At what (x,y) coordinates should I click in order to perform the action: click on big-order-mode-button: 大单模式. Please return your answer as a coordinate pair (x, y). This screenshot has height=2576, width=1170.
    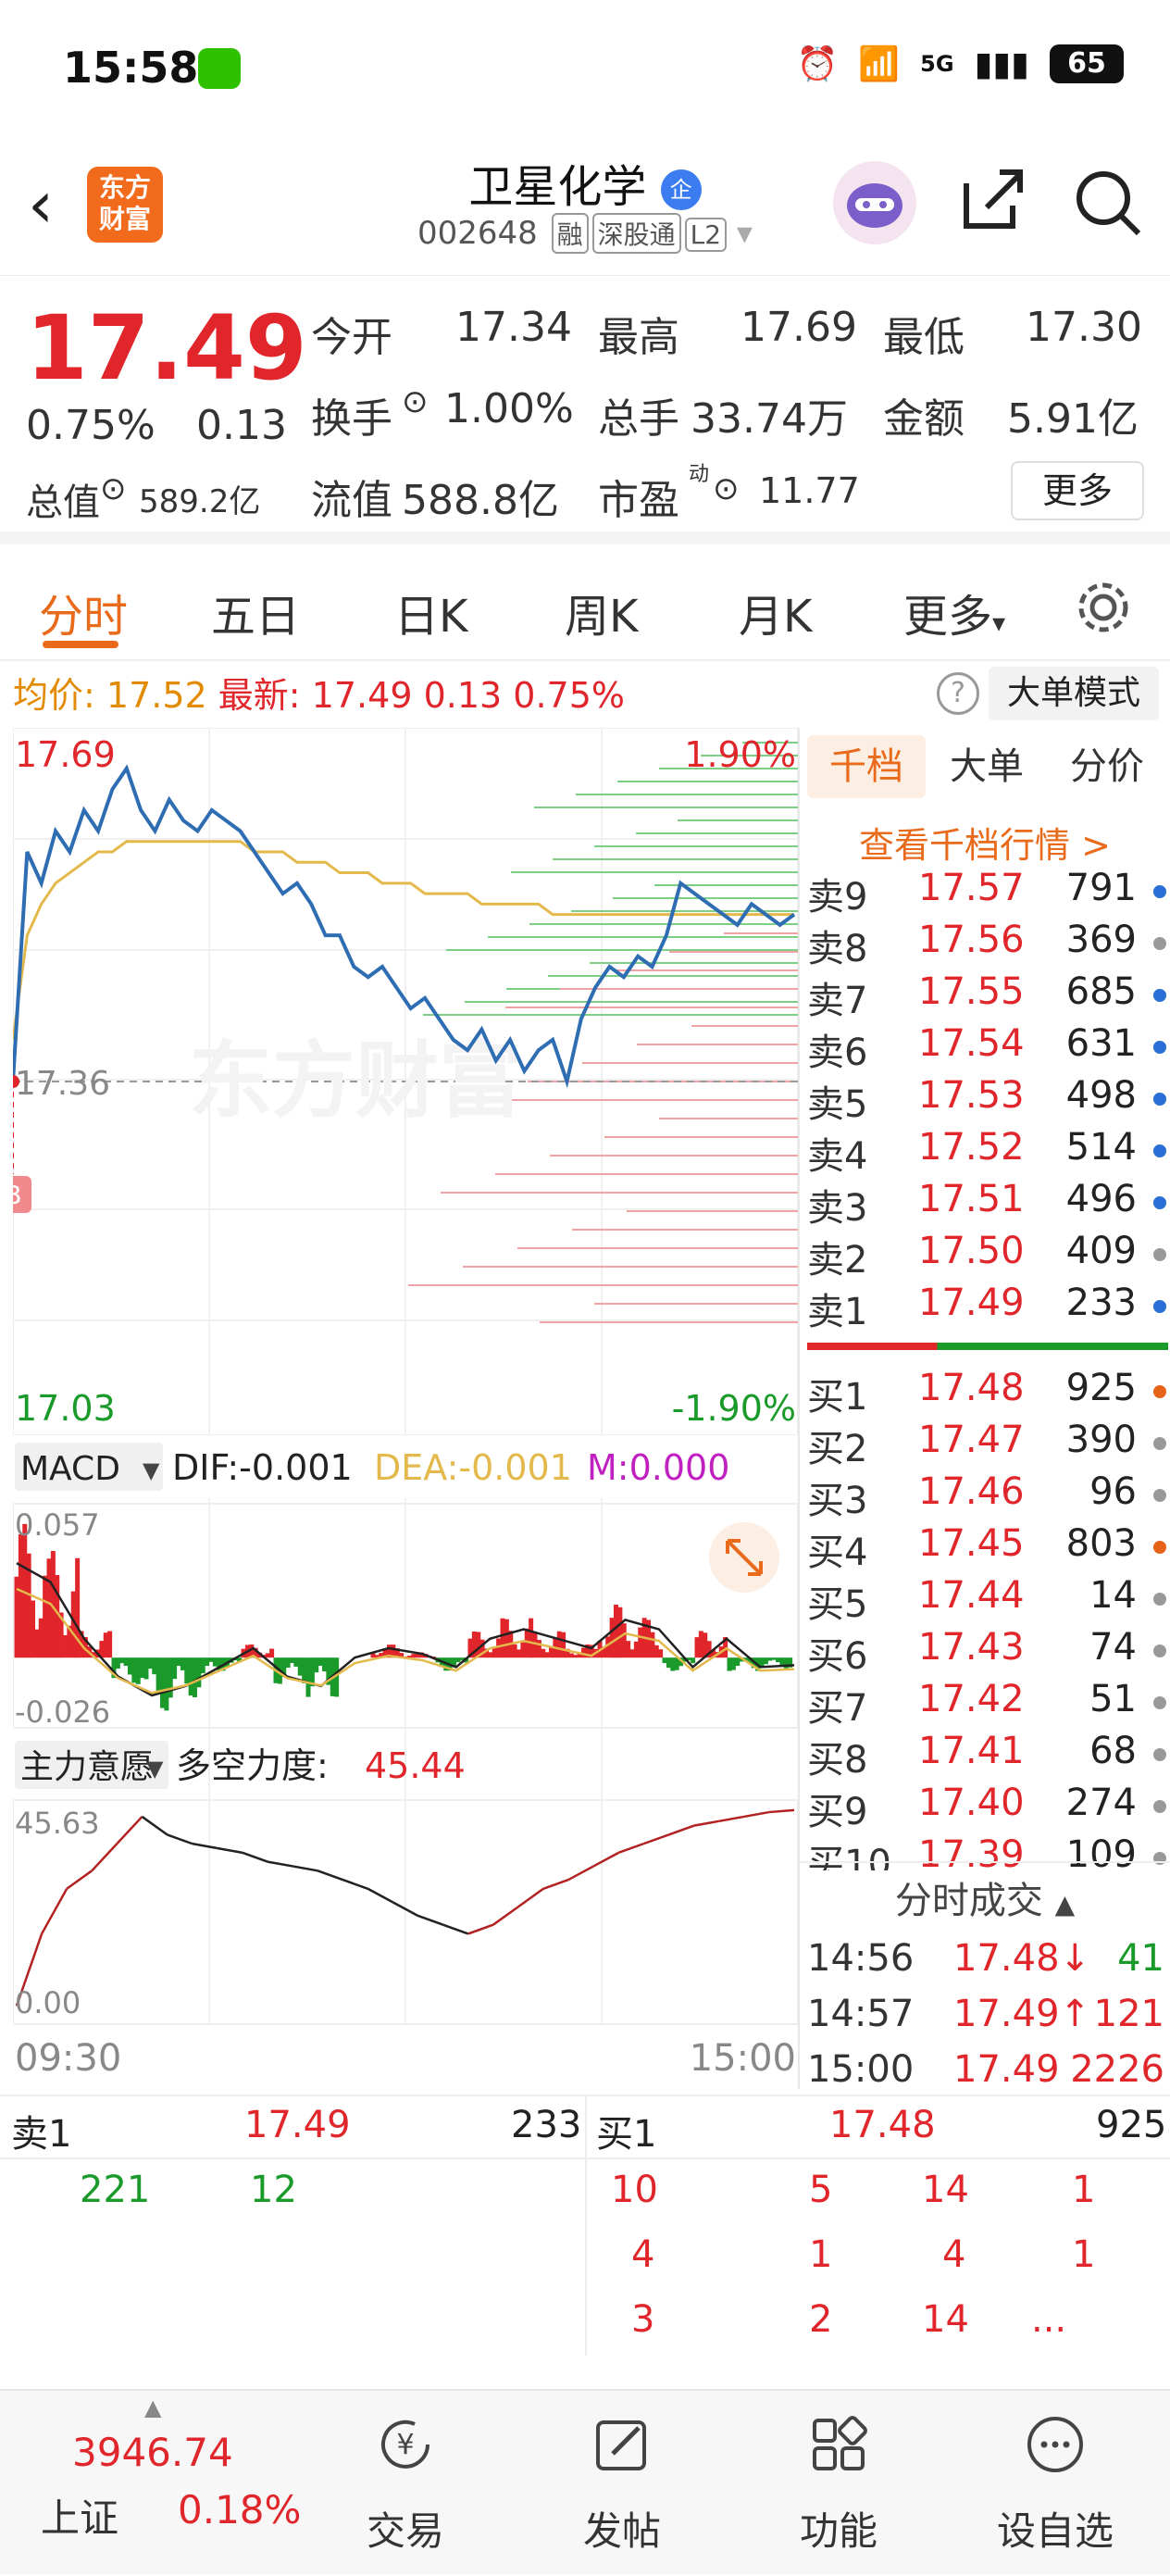
    Looking at the image, I should click on (1074, 694).